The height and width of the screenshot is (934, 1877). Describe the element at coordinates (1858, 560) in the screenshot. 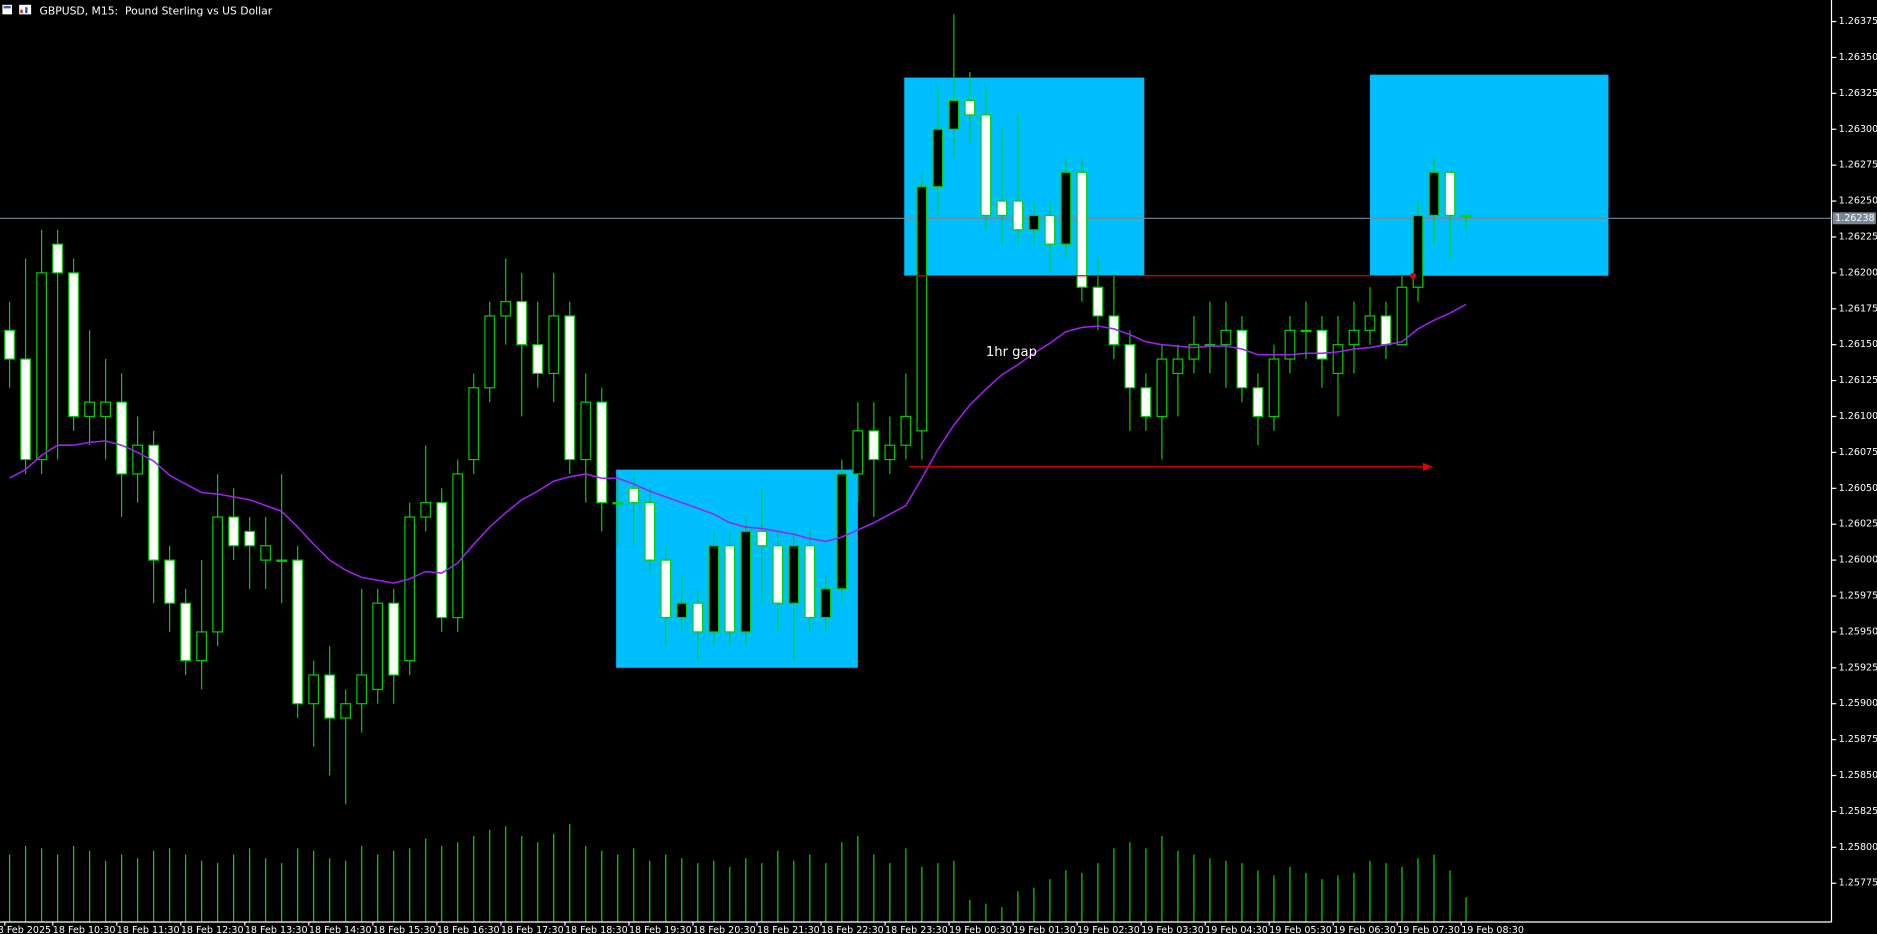

I see `y-tick-label: 1.26000` at that location.